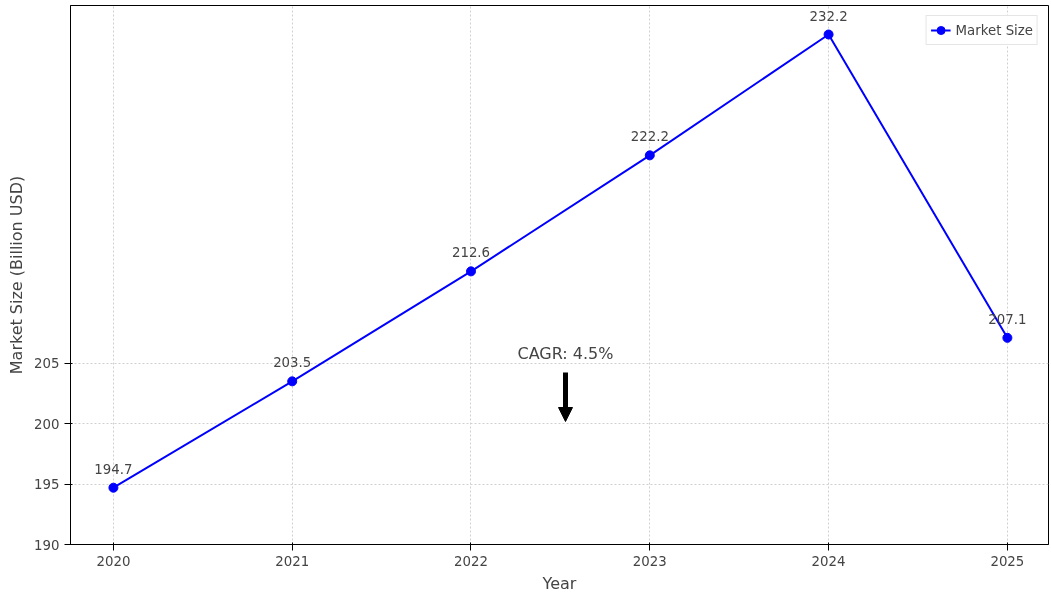 Image resolution: width=1051 pixels, height=595 pixels. What do you see at coordinates (649, 137) in the screenshot?
I see `data-label: 222.2` at bounding box center [649, 137].